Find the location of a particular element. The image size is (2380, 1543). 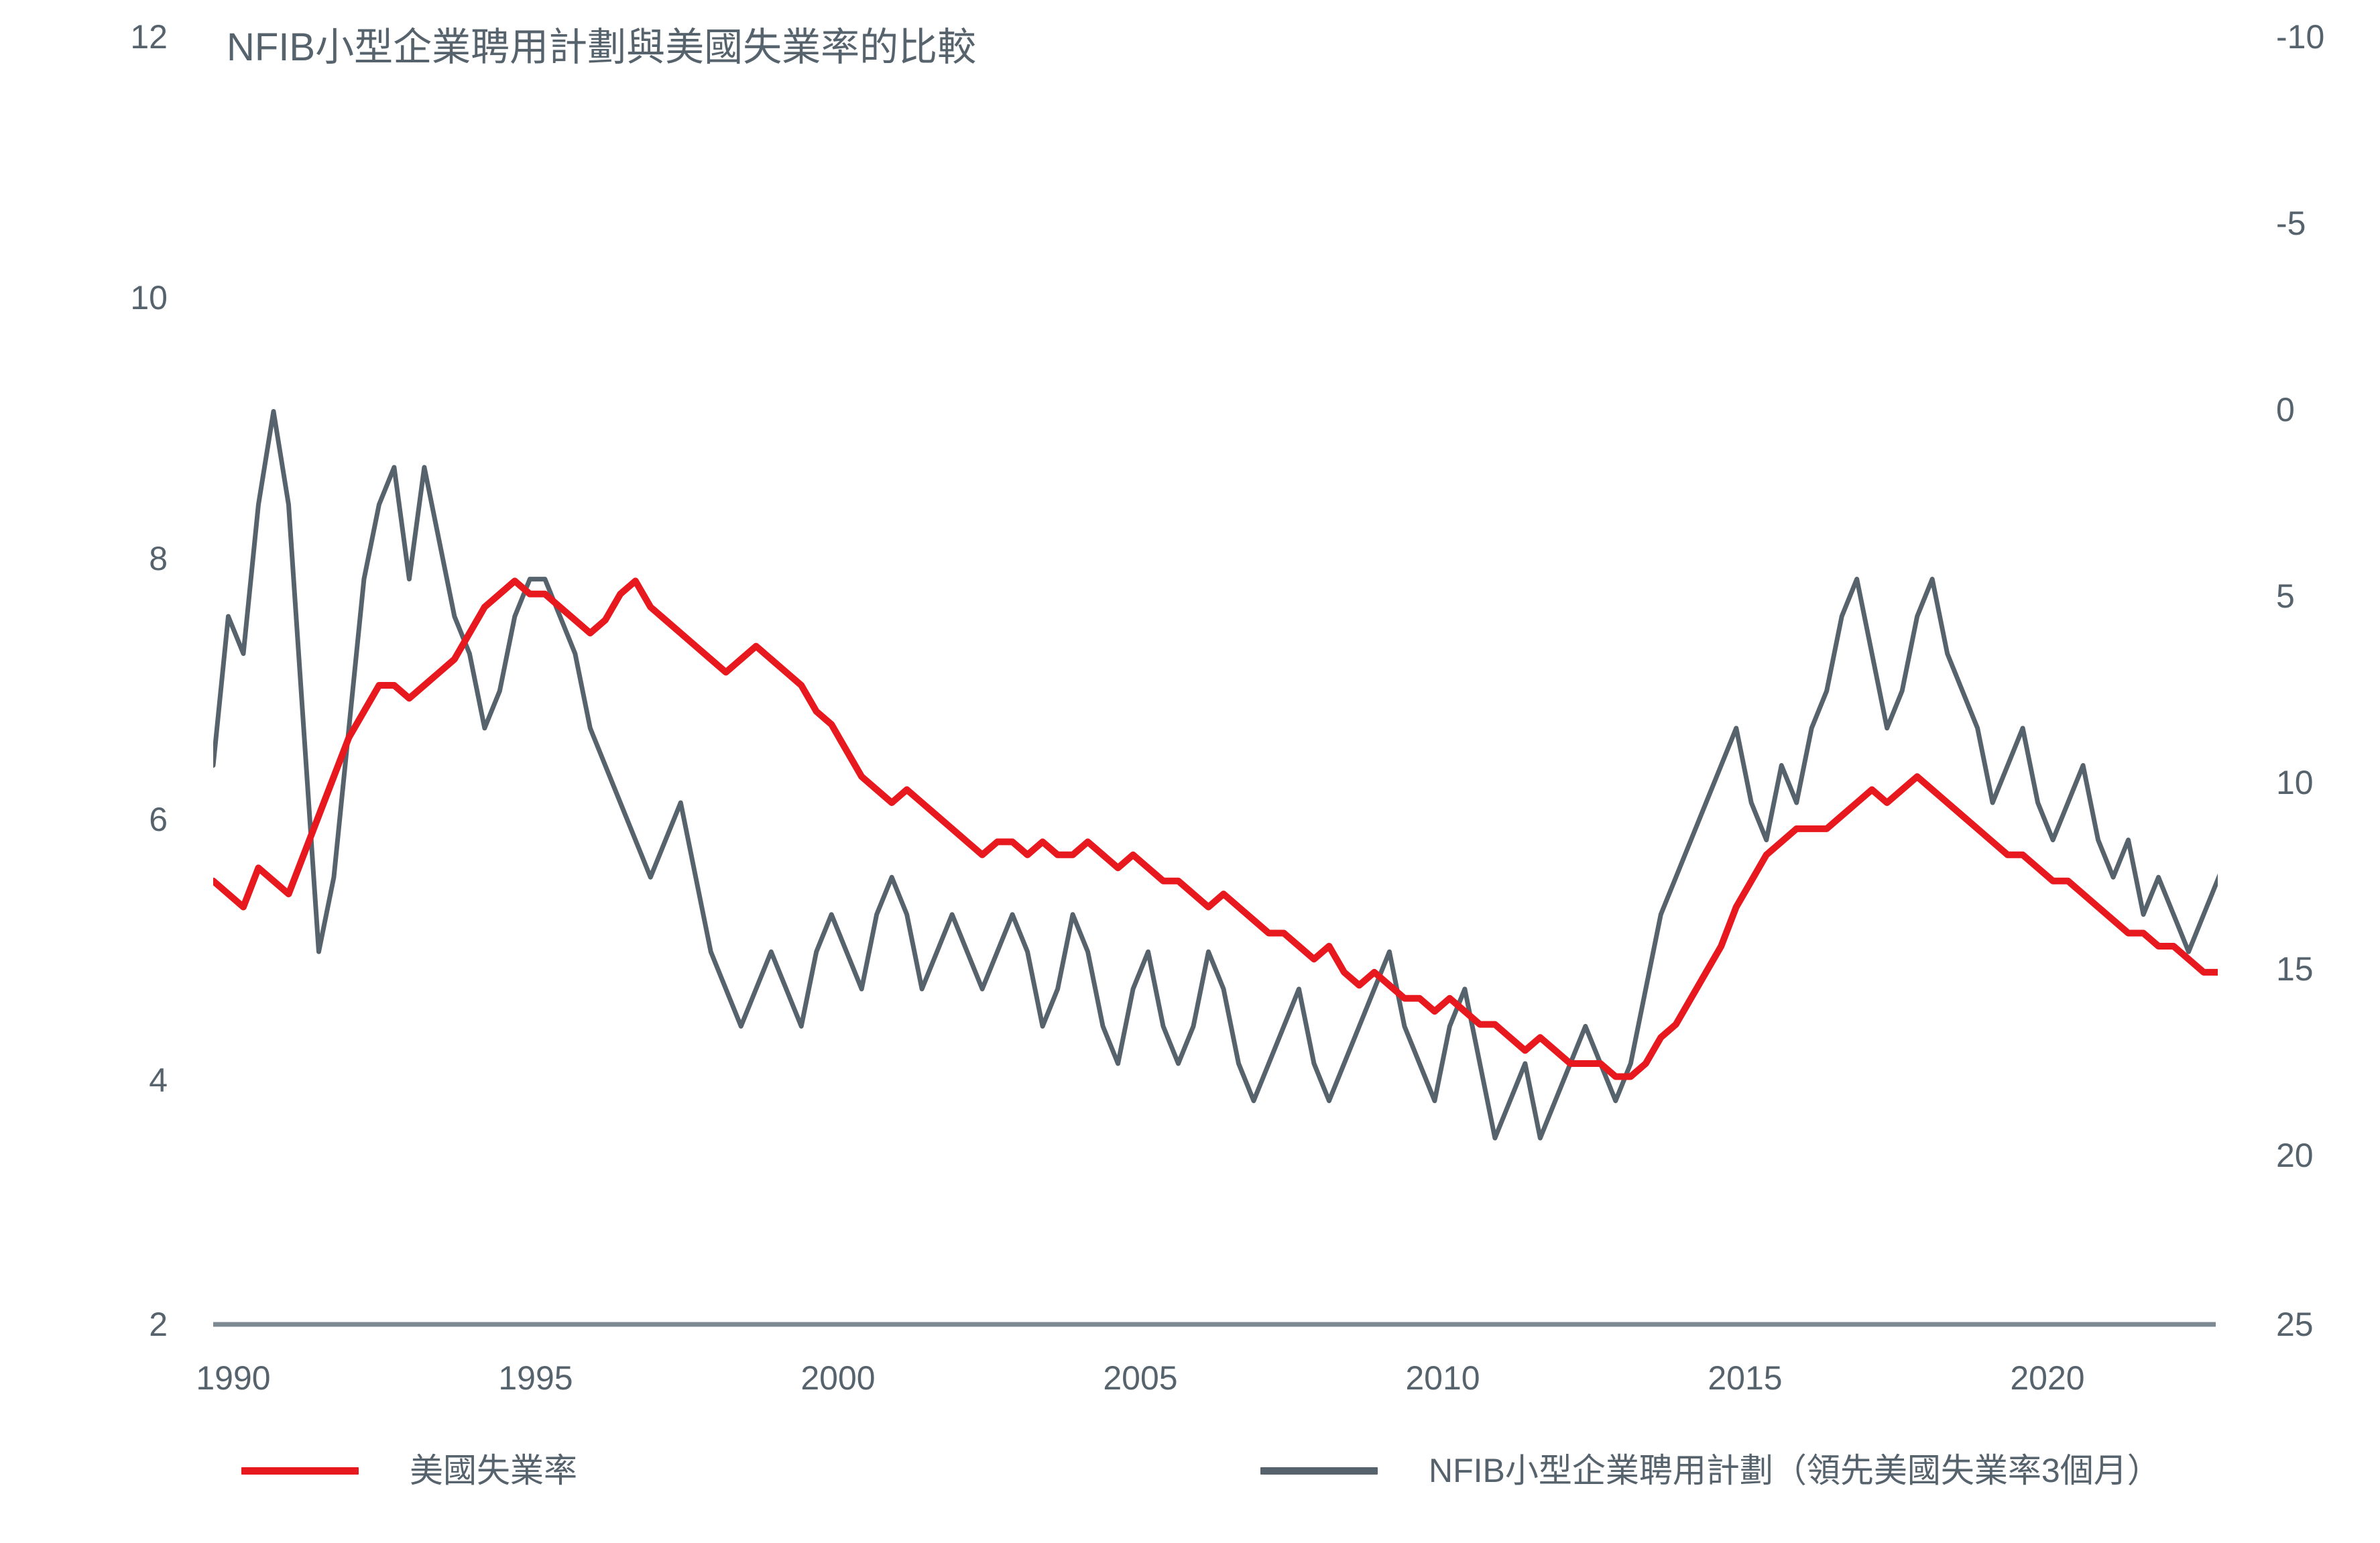

legend-label-unemployment: 美國失業率 is located at coordinates (493, 1470).